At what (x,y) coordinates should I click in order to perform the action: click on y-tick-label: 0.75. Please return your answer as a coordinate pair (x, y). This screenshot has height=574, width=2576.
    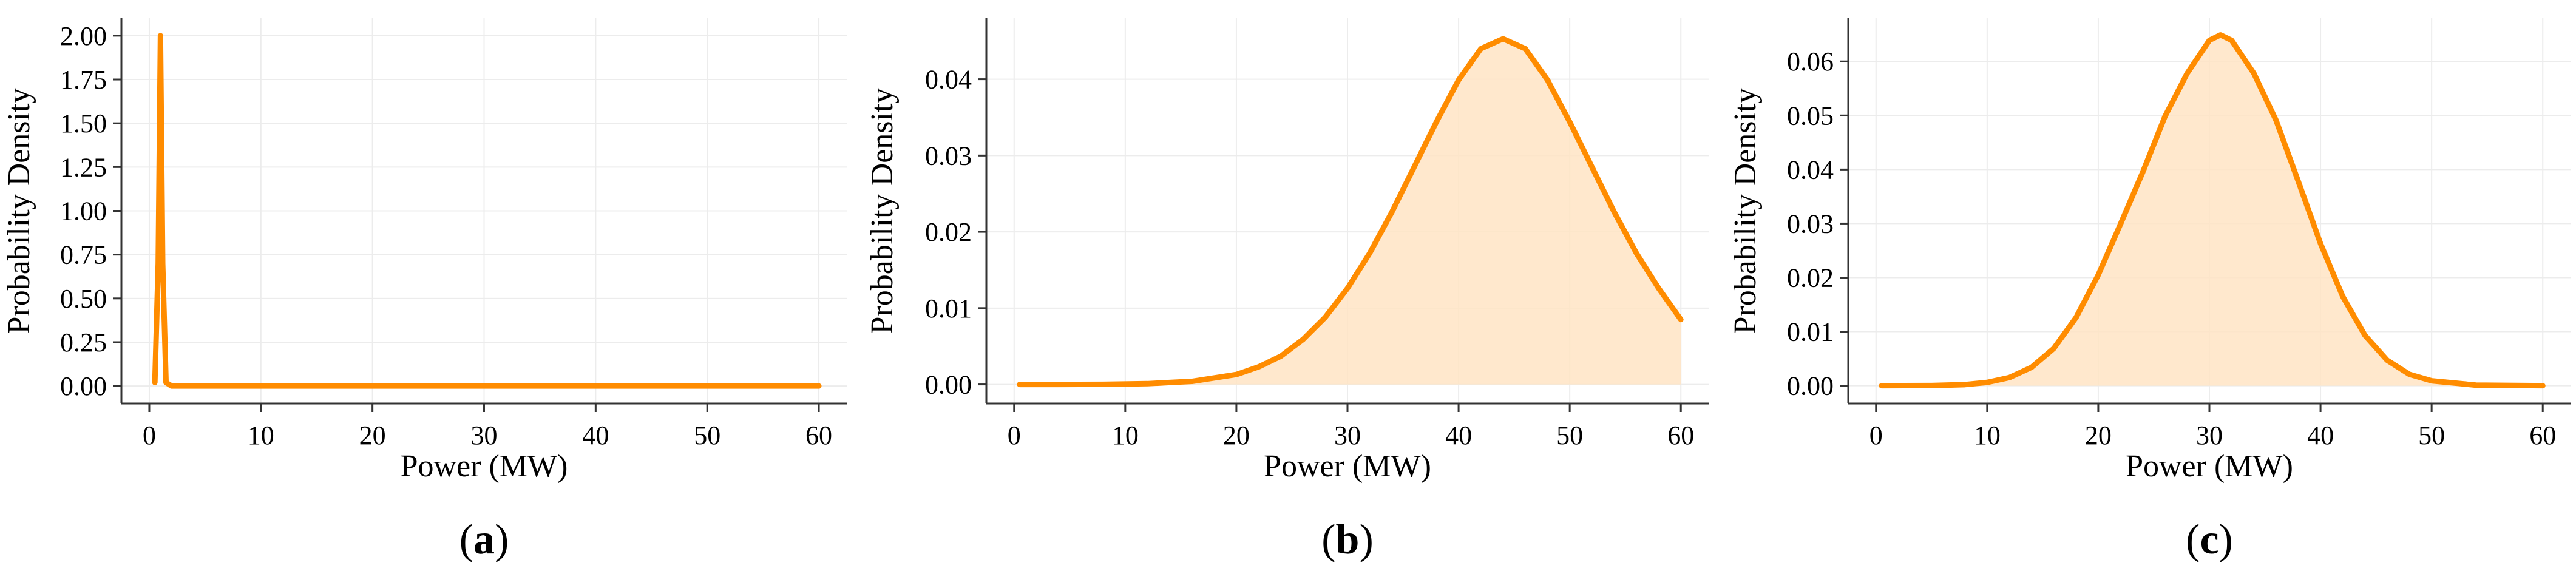
    Looking at the image, I should click on (83, 255).